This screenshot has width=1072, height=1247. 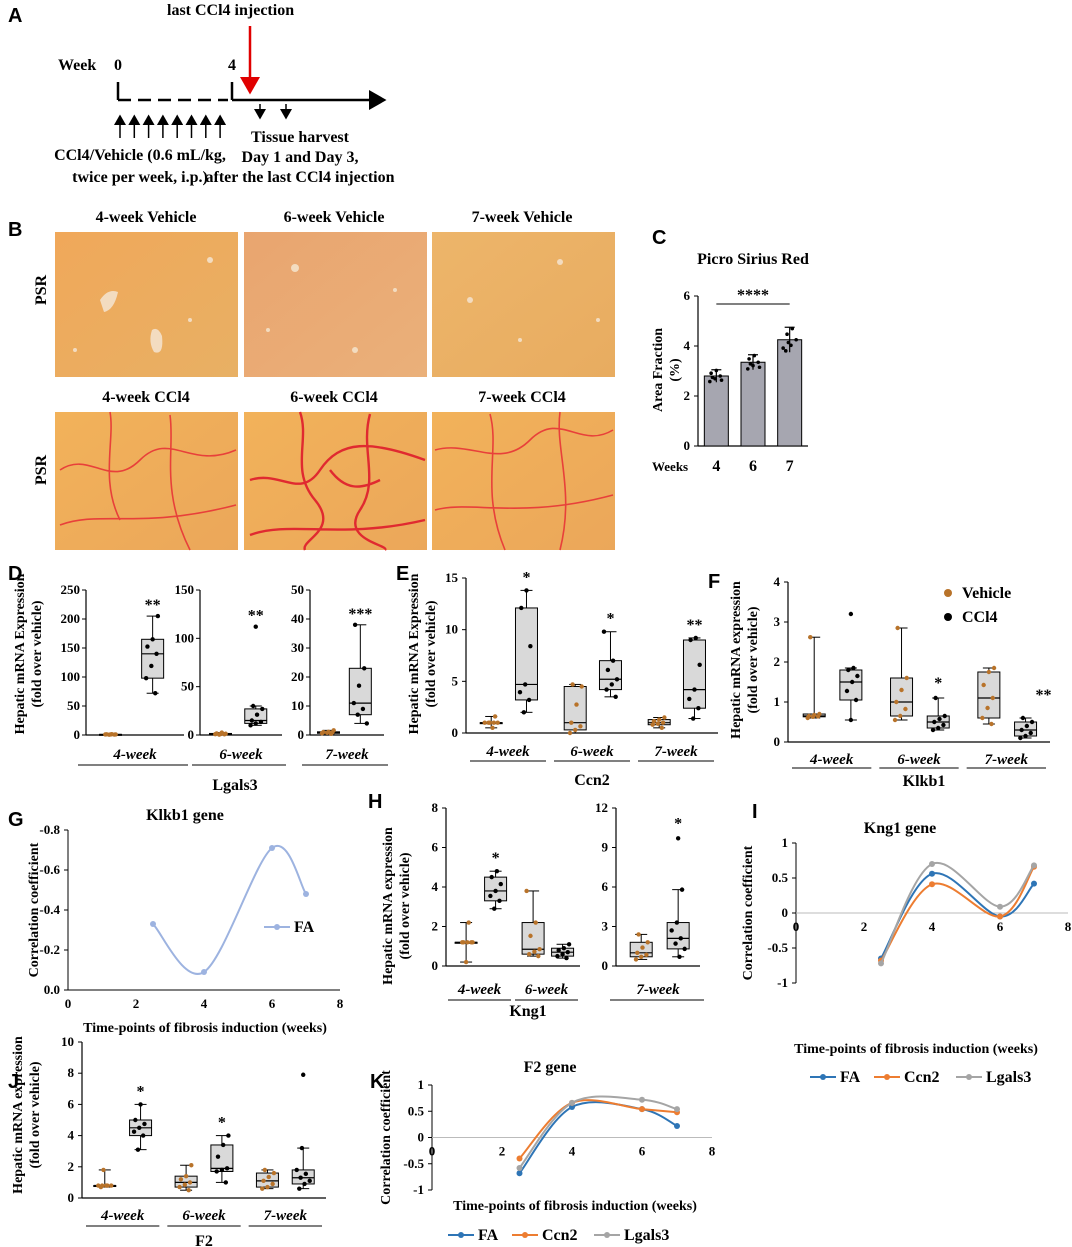 I want to click on chart-d-star: **, so click(x=256, y=616).